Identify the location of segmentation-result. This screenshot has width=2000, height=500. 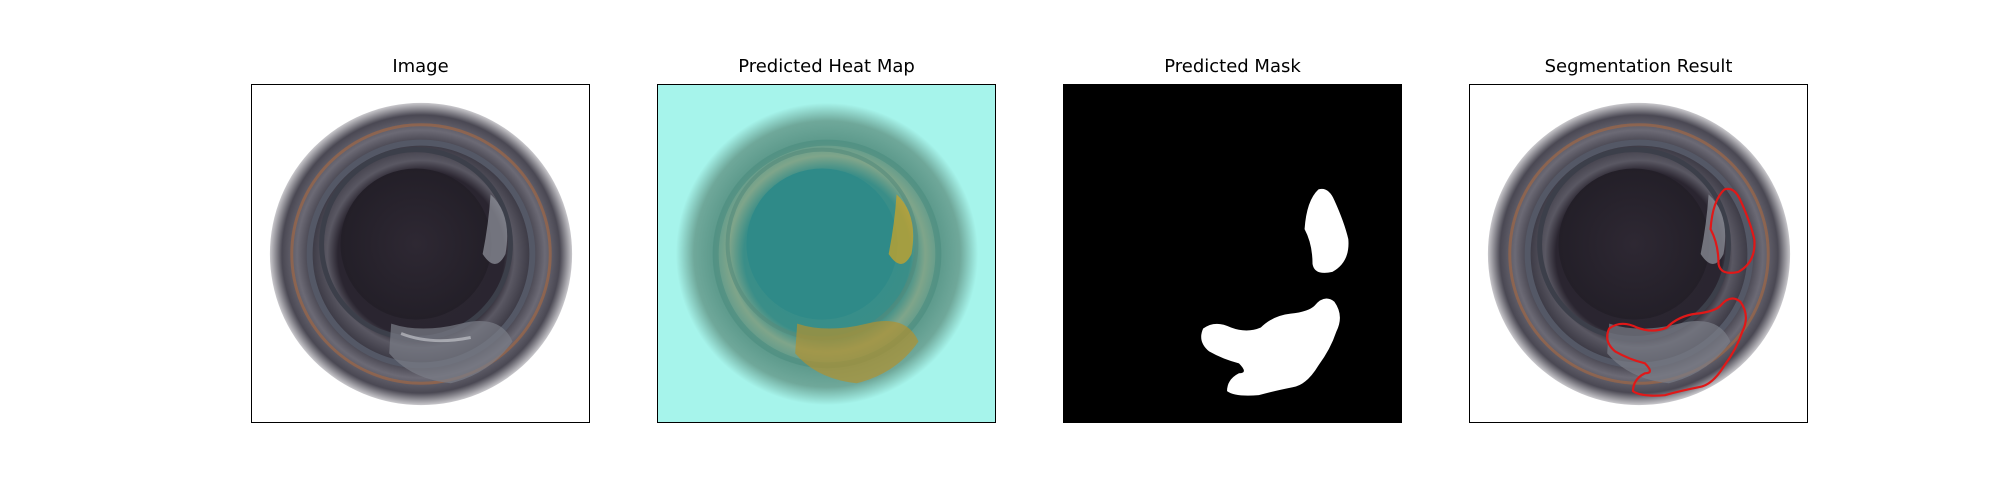
(1638, 253).